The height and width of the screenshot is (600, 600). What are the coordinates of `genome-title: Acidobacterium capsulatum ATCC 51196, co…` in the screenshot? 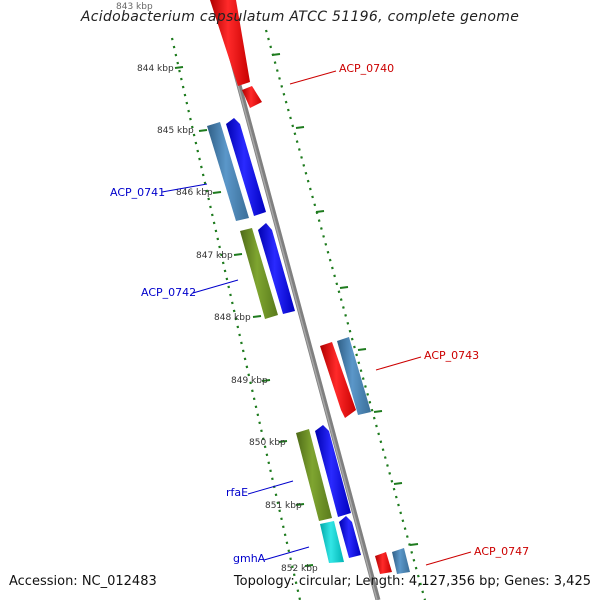 It's located at (300, 17).